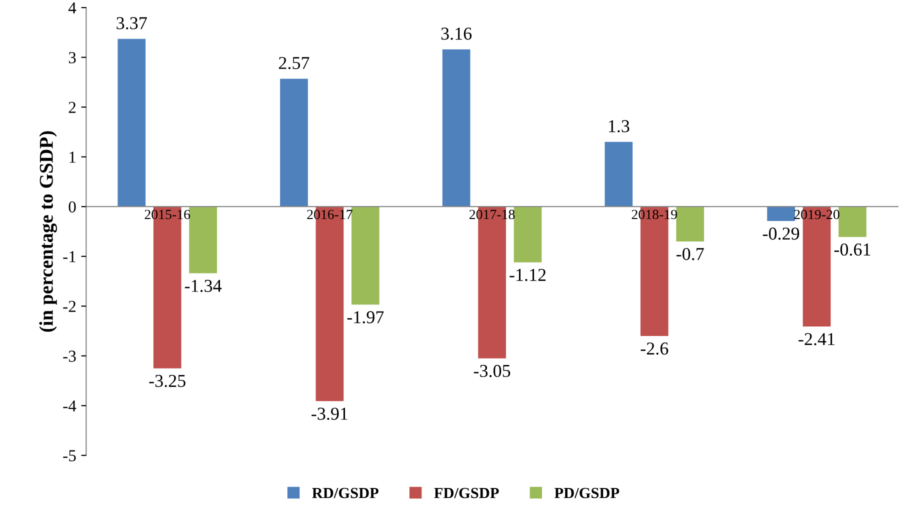 This screenshot has width=907, height=506. I want to click on data-label: 2.57, so click(294, 63).